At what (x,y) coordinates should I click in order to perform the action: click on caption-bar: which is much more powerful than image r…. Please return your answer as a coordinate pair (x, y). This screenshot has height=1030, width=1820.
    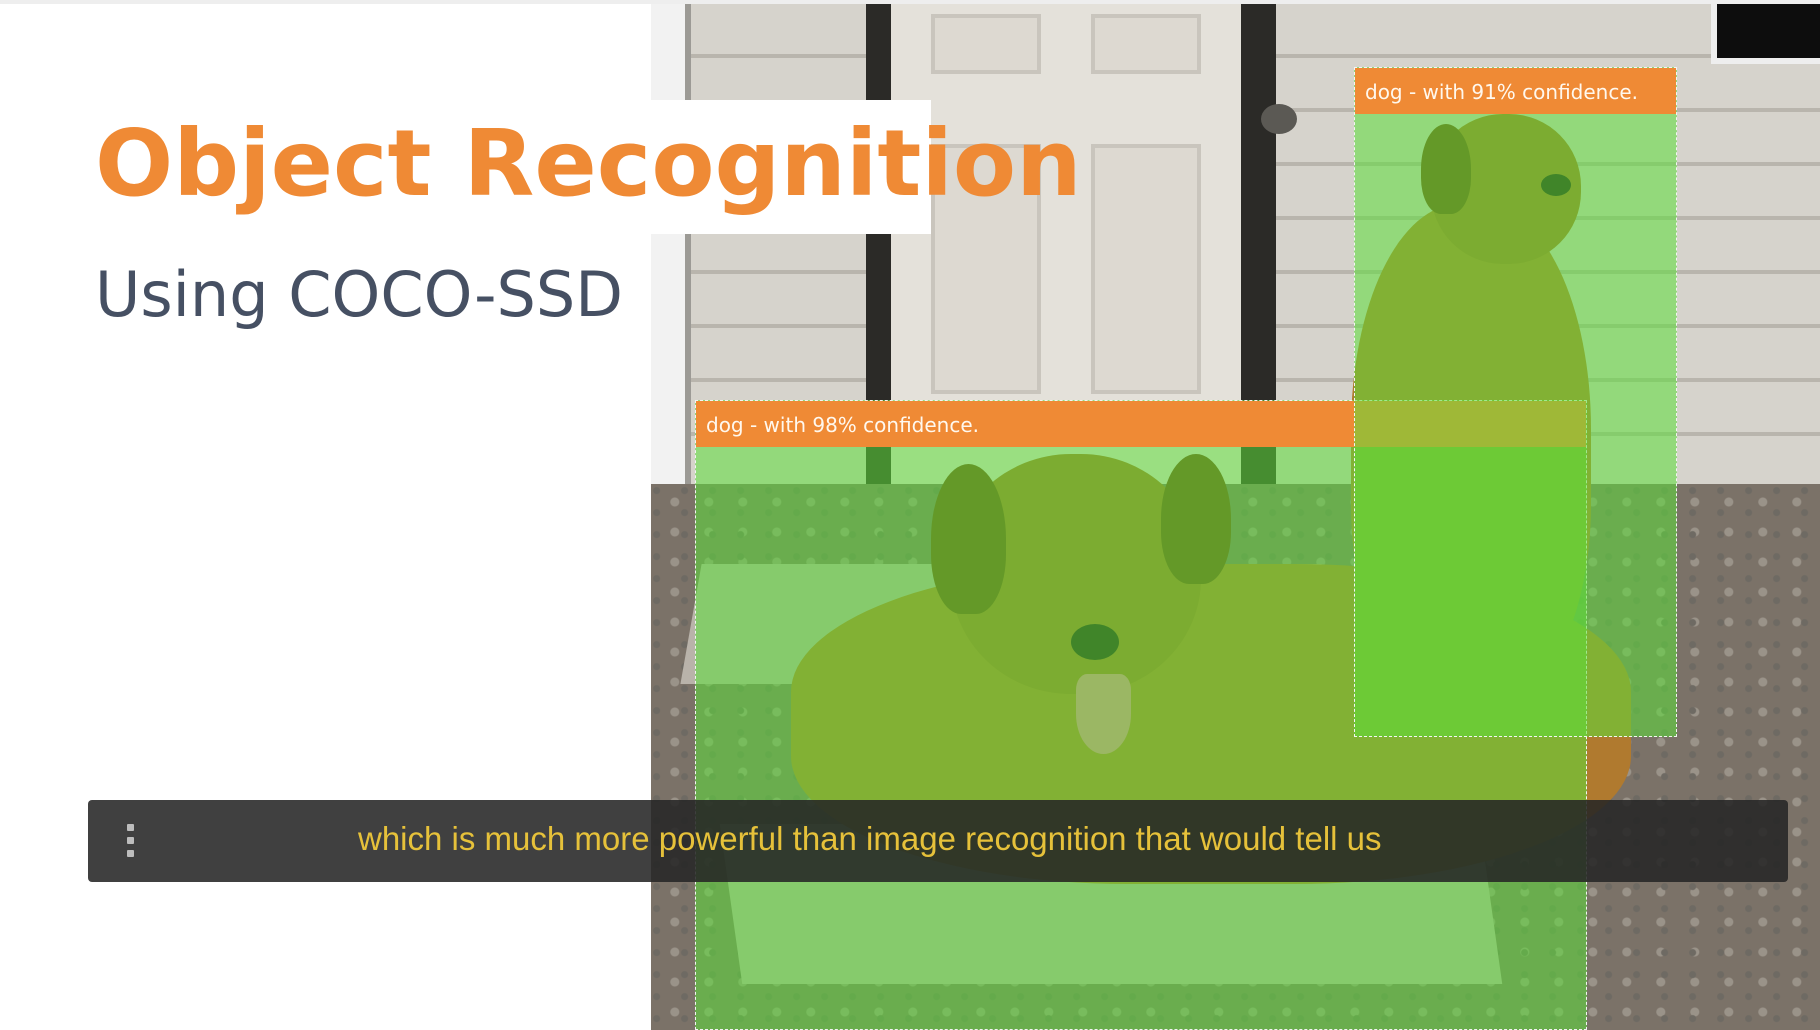
    Looking at the image, I should click on (938, 841).